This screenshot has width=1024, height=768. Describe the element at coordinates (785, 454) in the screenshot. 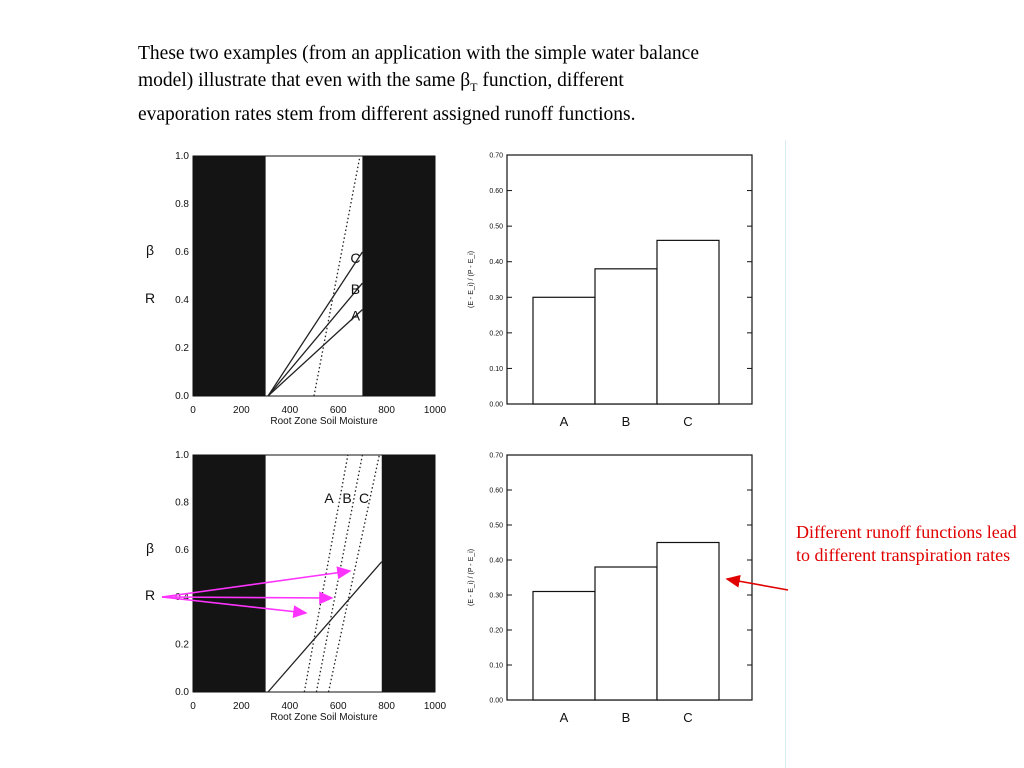

I see `divider-line` at that location.